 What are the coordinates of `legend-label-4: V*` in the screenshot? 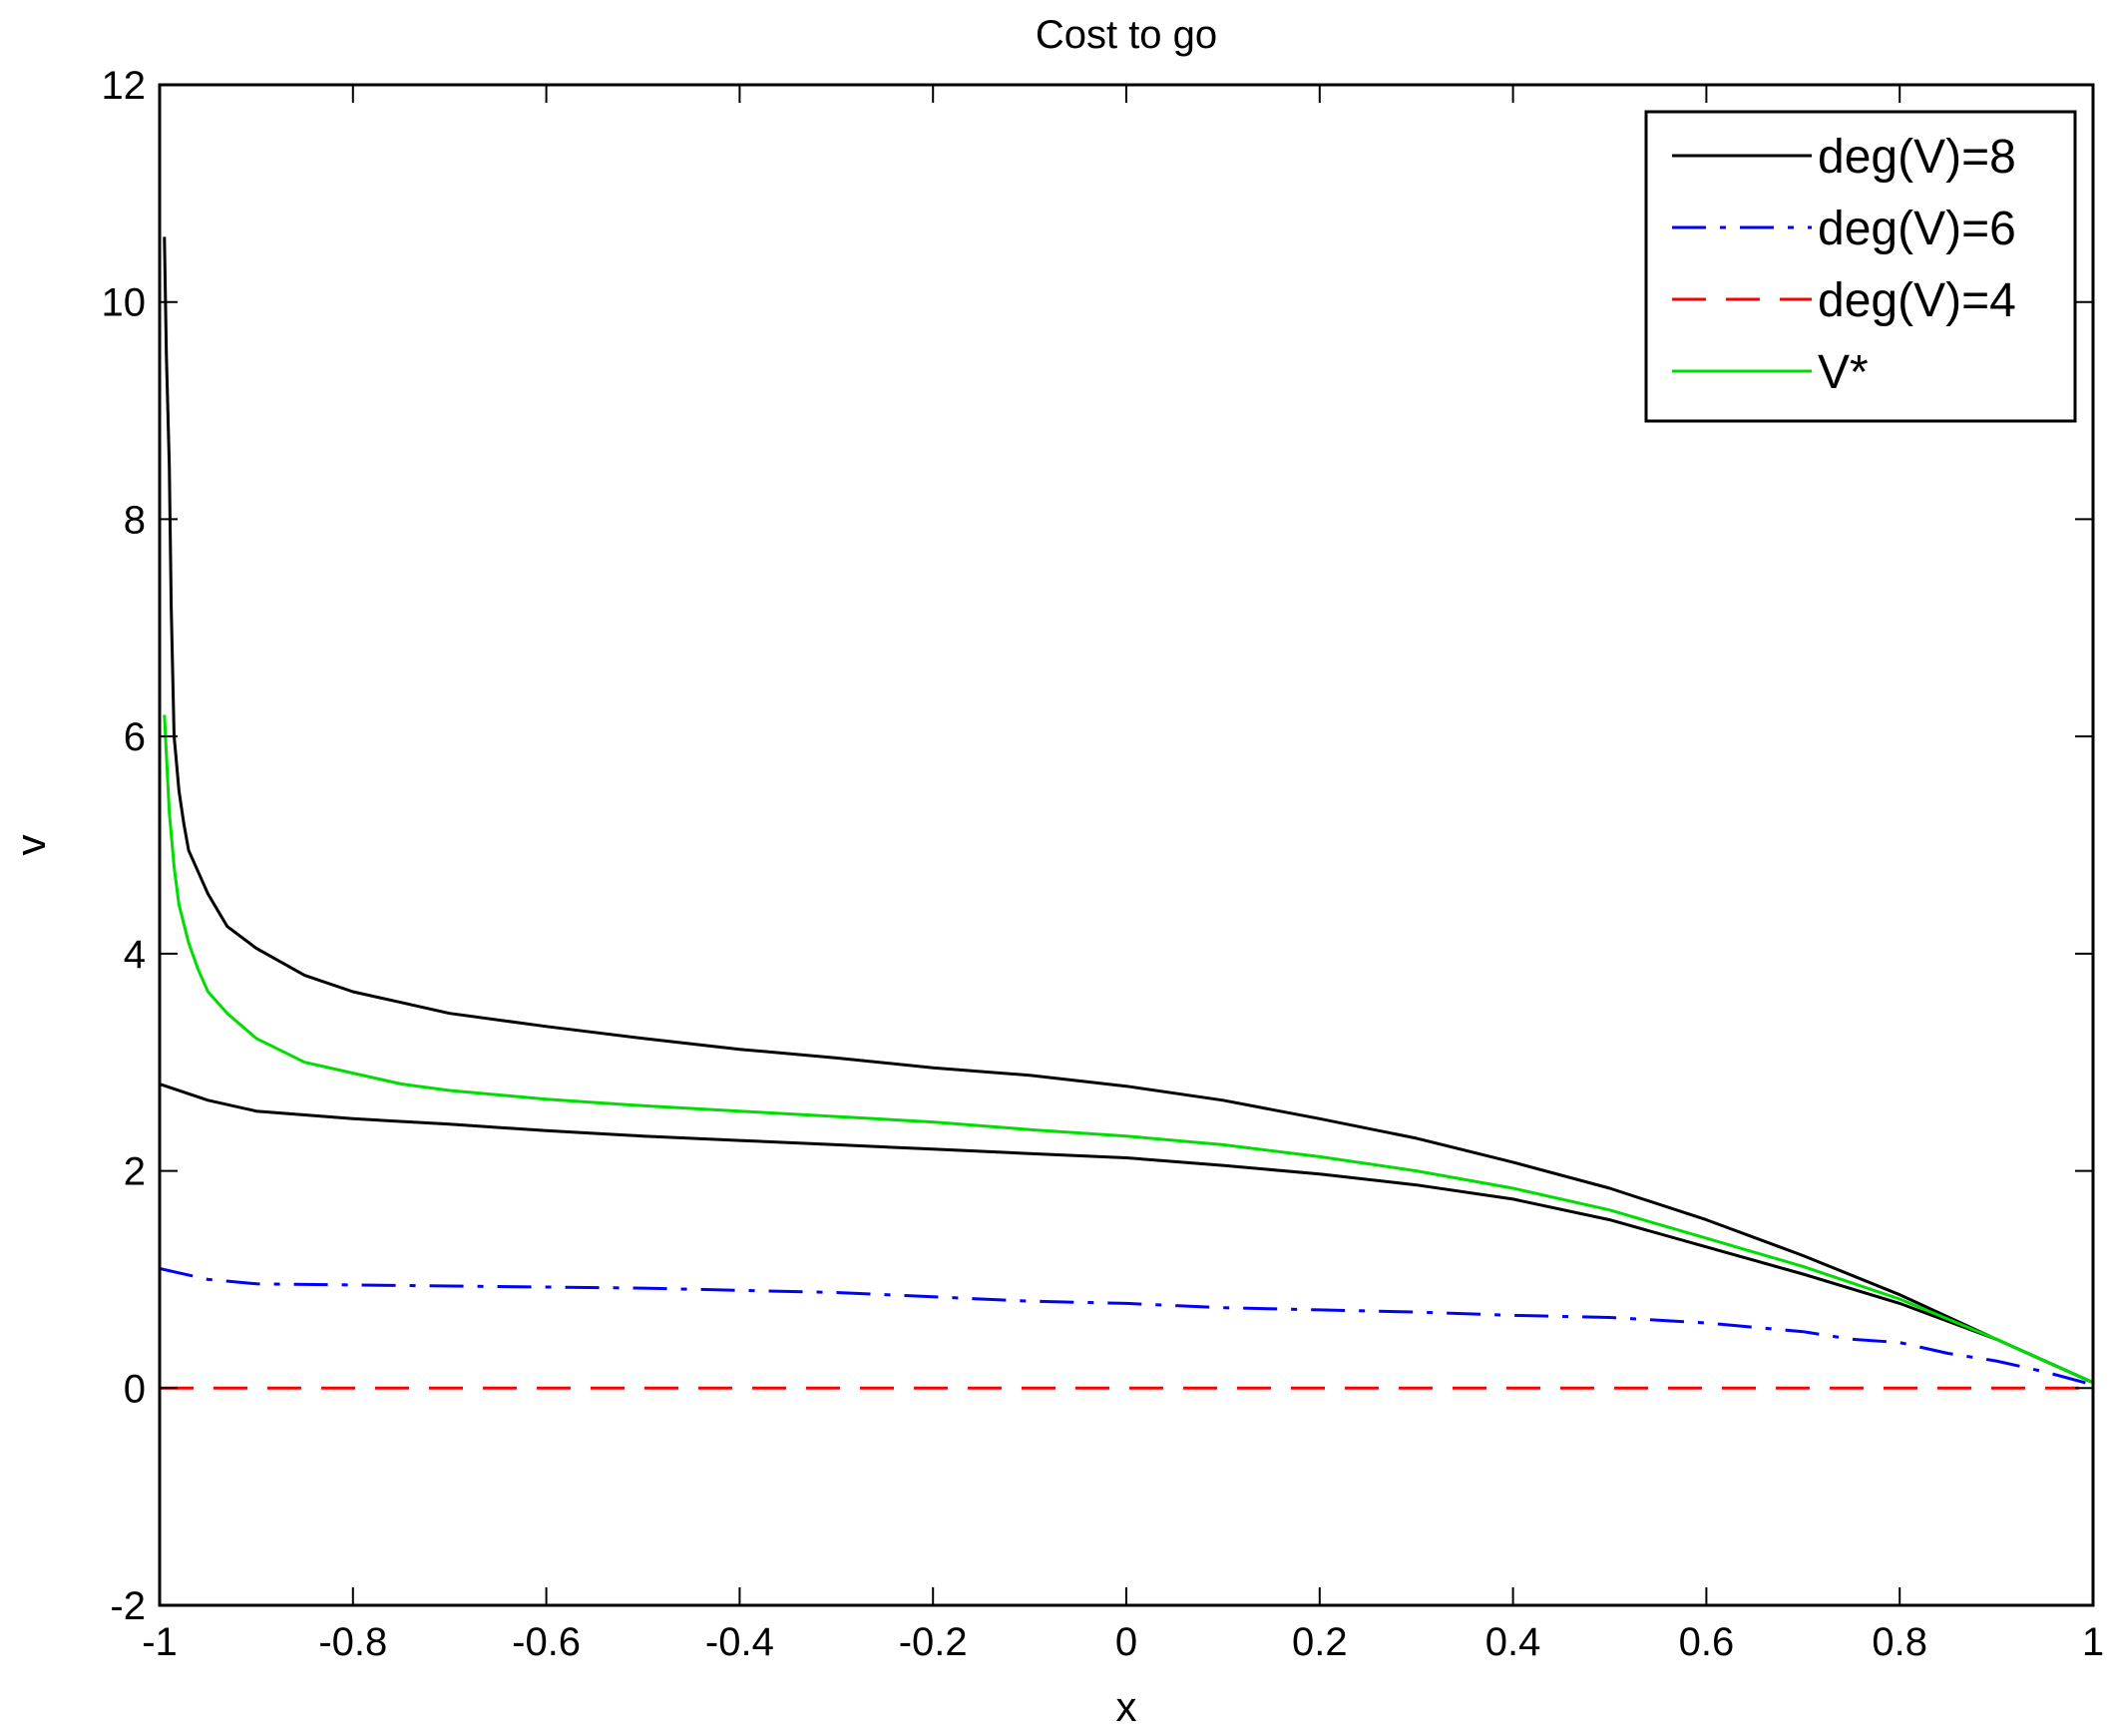 It's located at (1843, 372).